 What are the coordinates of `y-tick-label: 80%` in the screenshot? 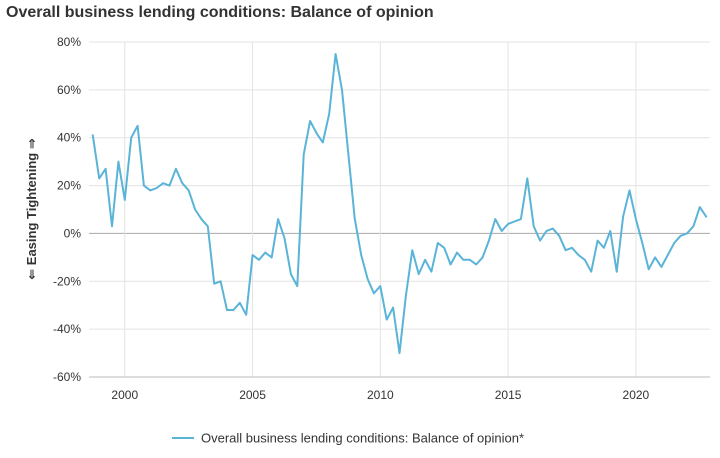 It's located at (69, 42).